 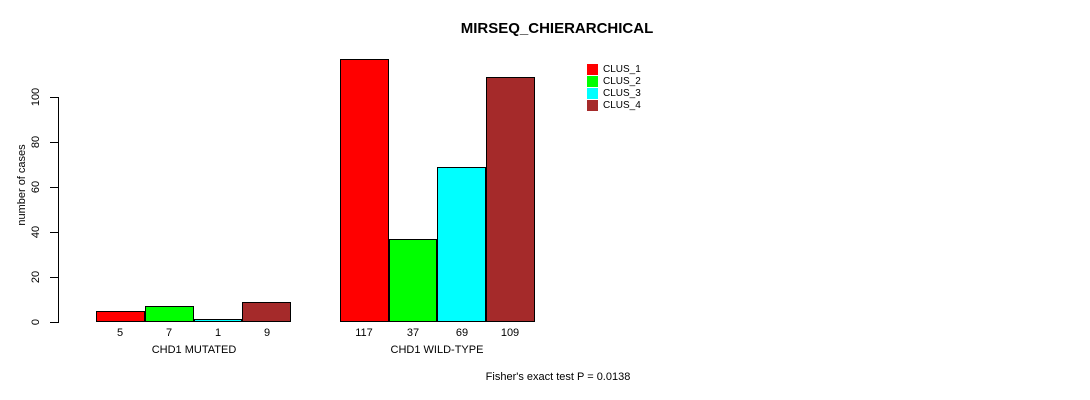 What do you see at coordinates (36, 97) in the screenshot?
I see `y-tick-label: 100` at bounding box center [36, 97].